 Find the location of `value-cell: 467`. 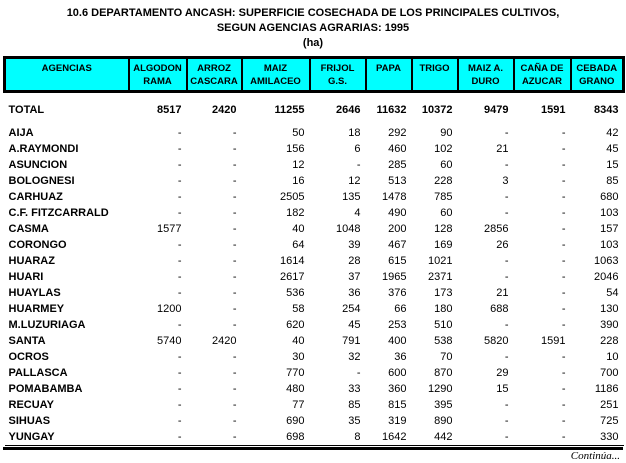

value-cell: 467 is located at coordinates (397, 245).